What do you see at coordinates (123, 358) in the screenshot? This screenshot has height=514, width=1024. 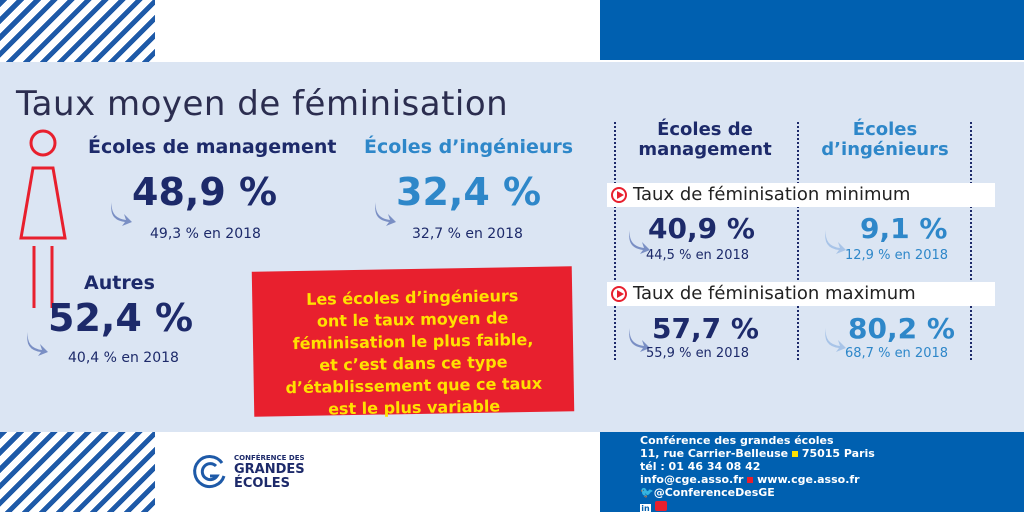 I see `autres-prev: 40,4 % en 2018` at bounding box center [123, 358].